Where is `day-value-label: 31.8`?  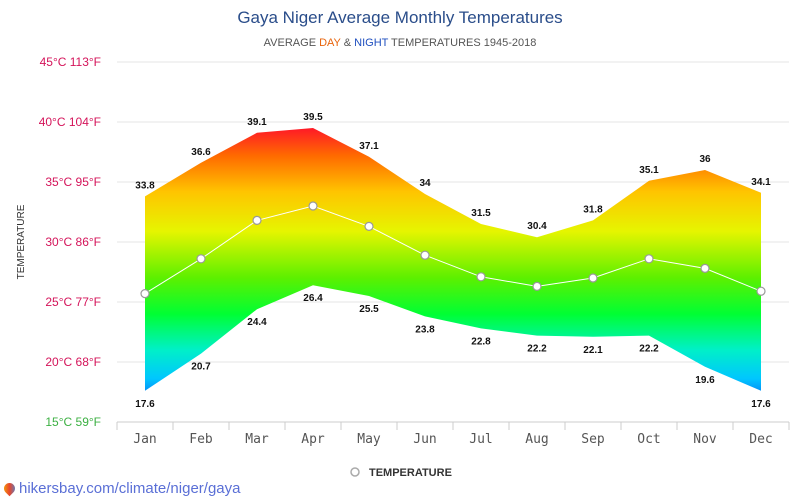
day-value-label: 31.8 is located at coordinates (593, 209).